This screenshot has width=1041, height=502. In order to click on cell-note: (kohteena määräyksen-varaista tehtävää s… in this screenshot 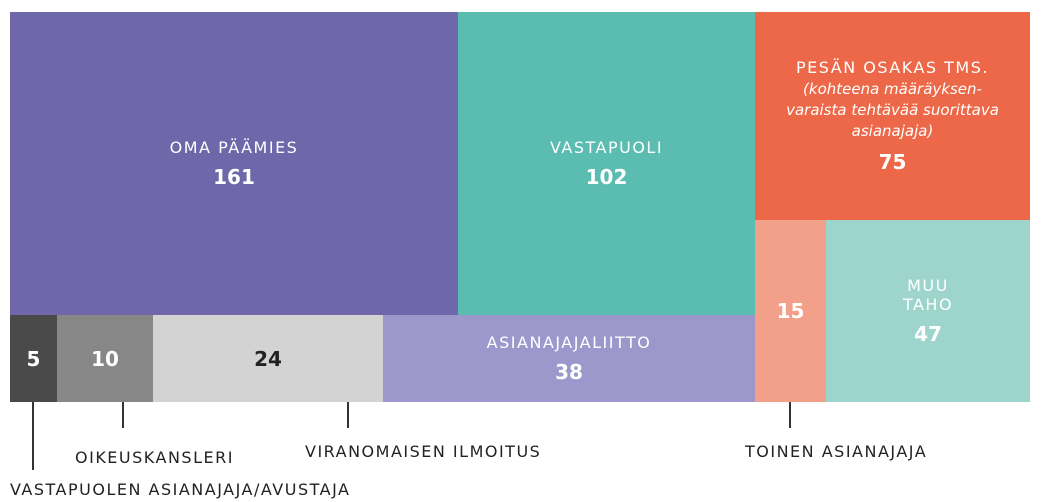, I will do `click(892, 110)`.